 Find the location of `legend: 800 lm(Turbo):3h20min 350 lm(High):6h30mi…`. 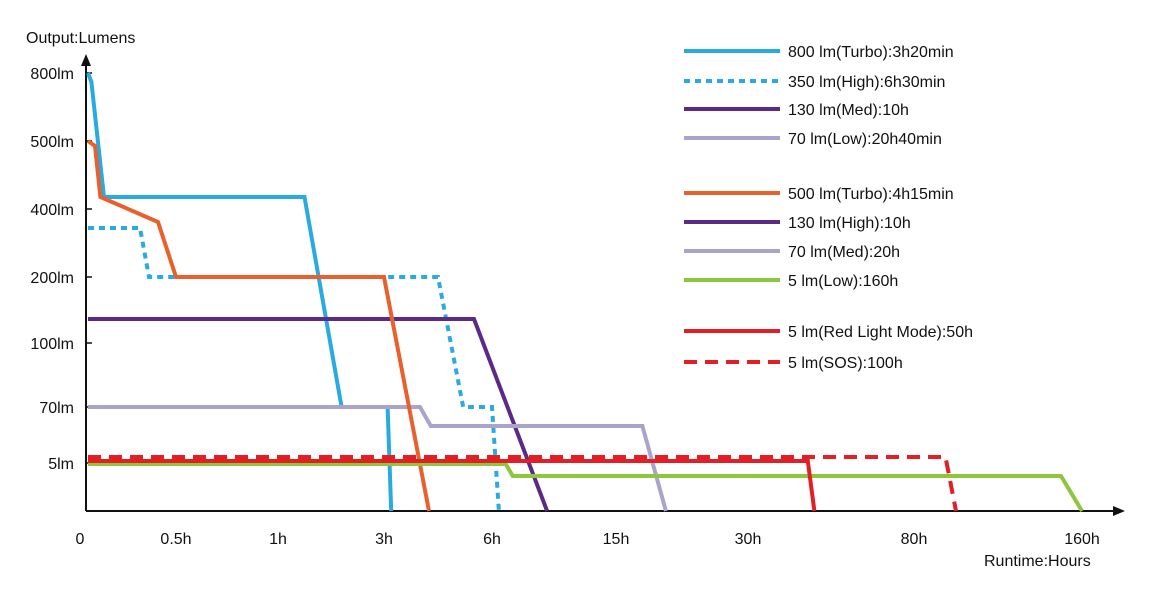

legend: 800 lm(Turbo):3h20min 350 lm(High):6h30mi… is located at coordinates (828, 208).